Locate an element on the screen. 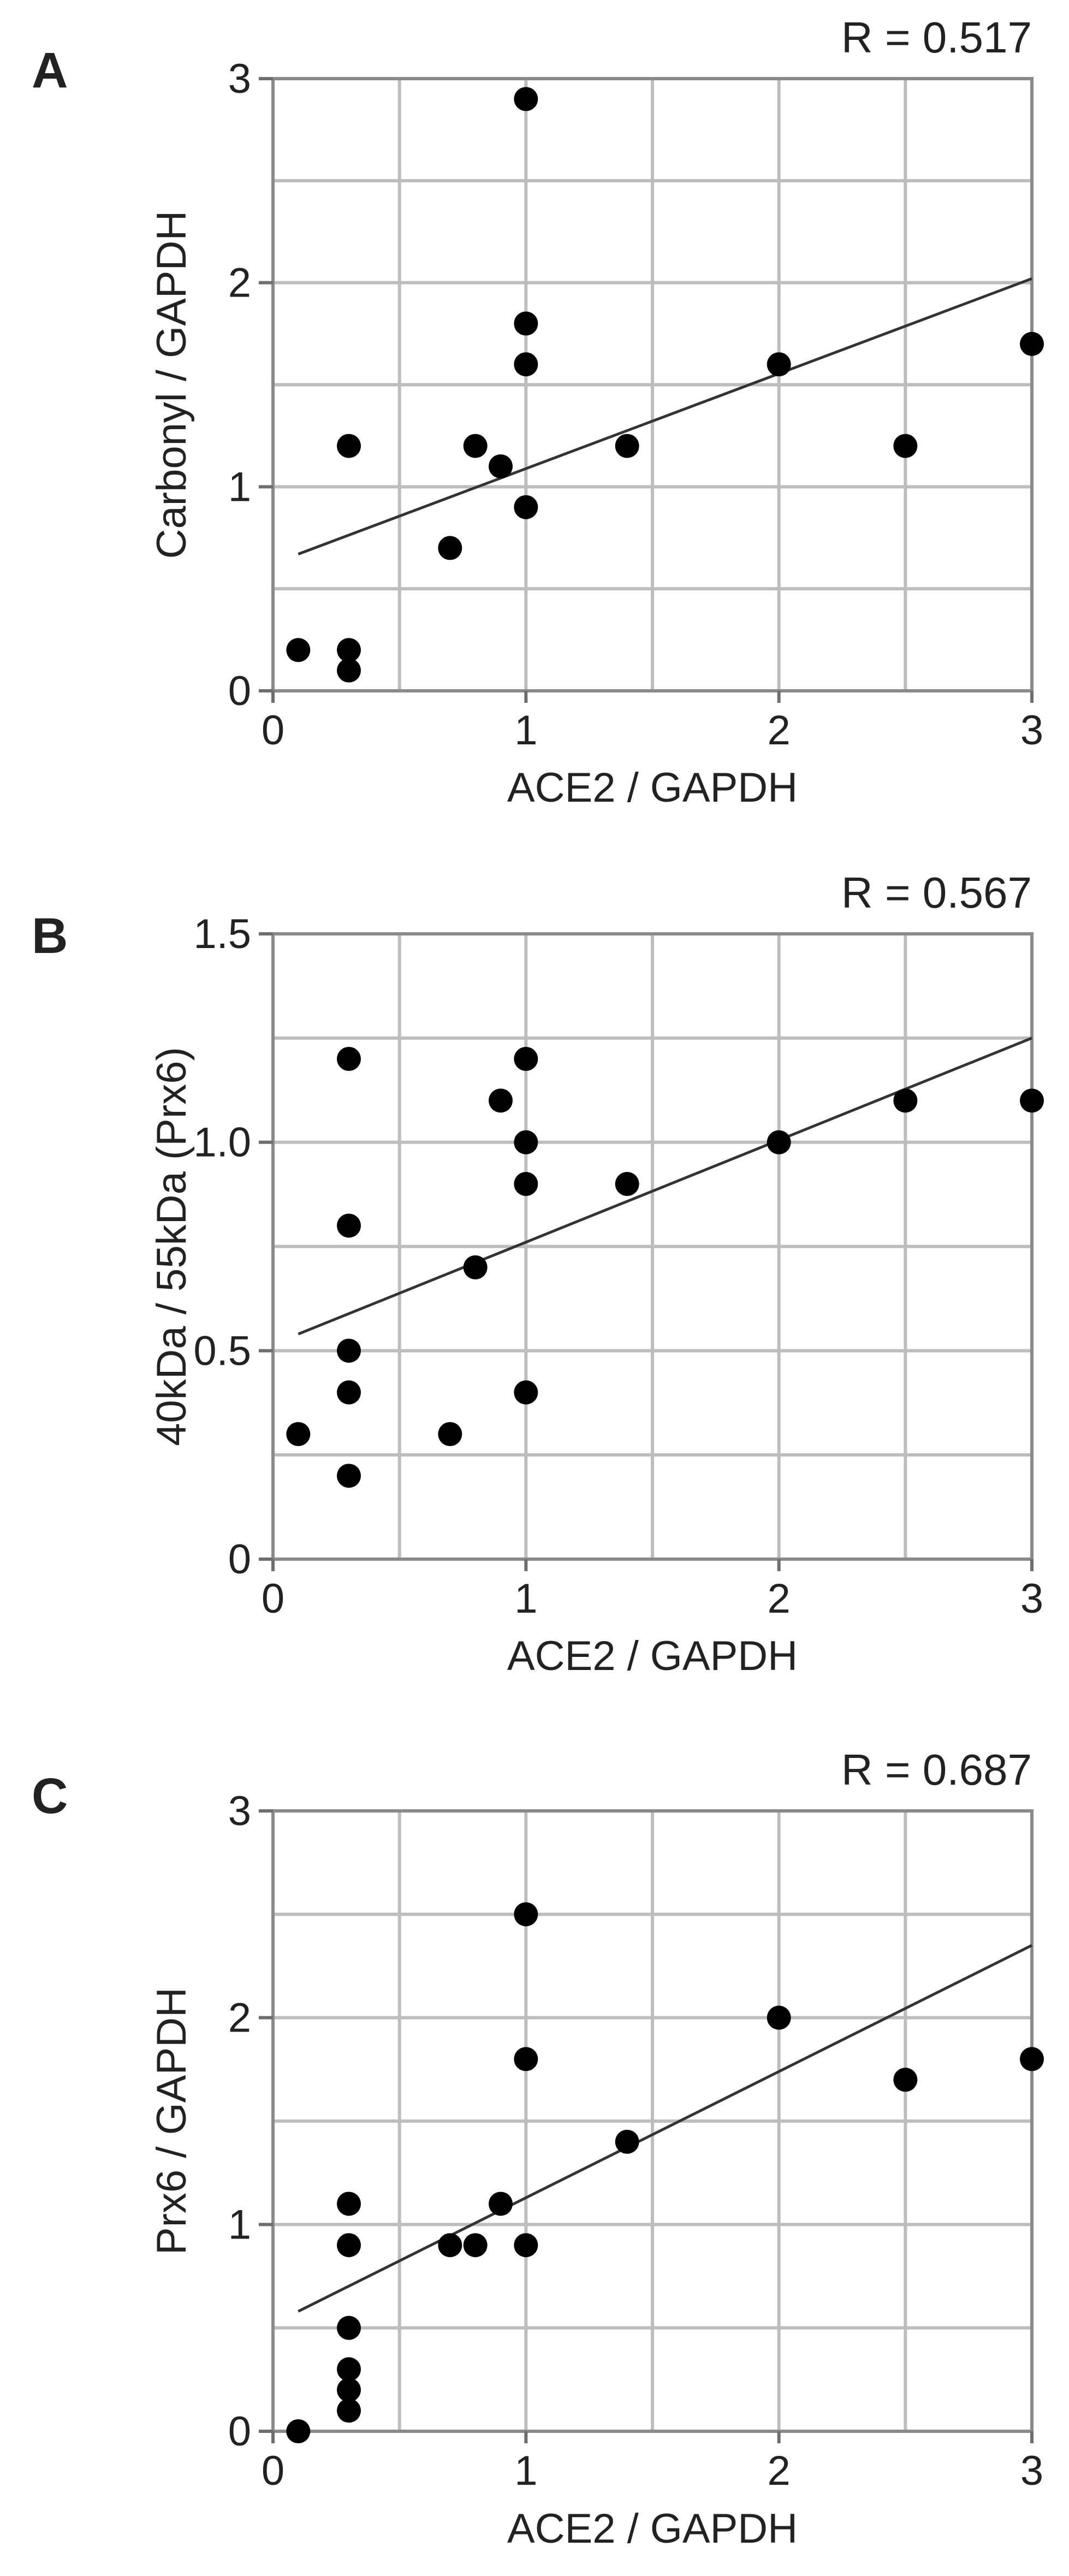  panel-letter: B is located at coordinates (50, 936).